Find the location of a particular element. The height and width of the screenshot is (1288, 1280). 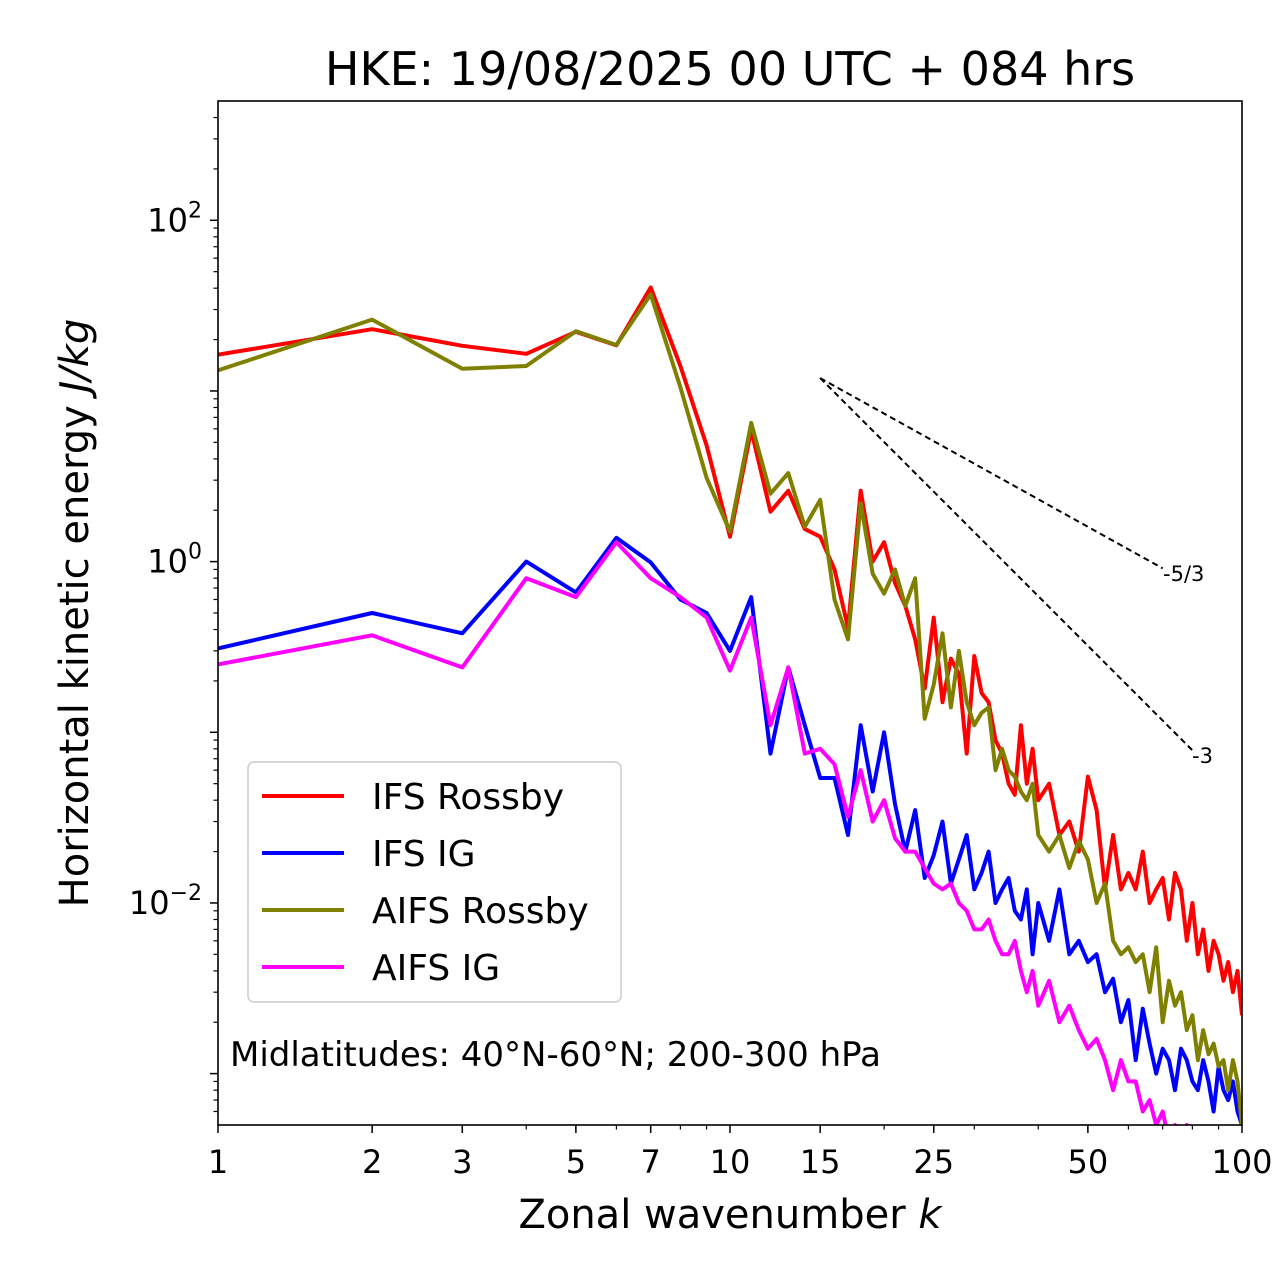

x-tick-label: 25 is located at coordinates (933, 1162).